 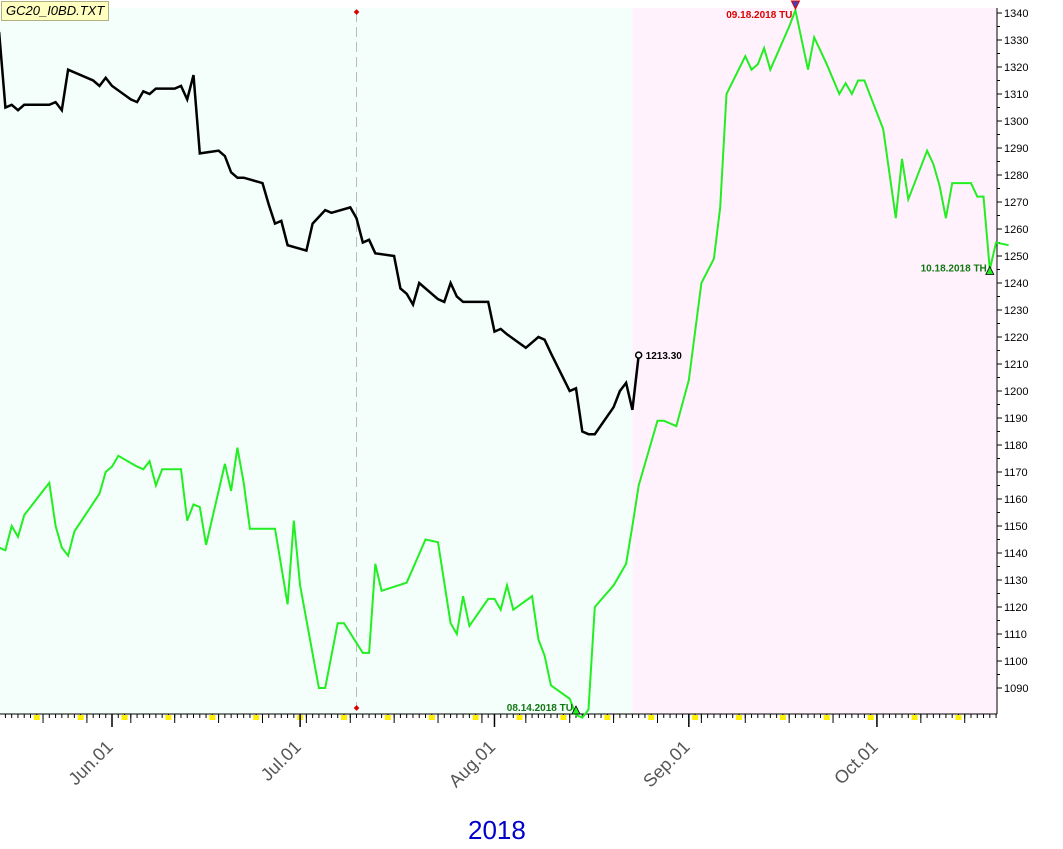 What do you see at coordinates (55, 11) in the screenshot?
I see `file-title-label: GC20_I0BD.TXT` at bounding box center [55, 11].